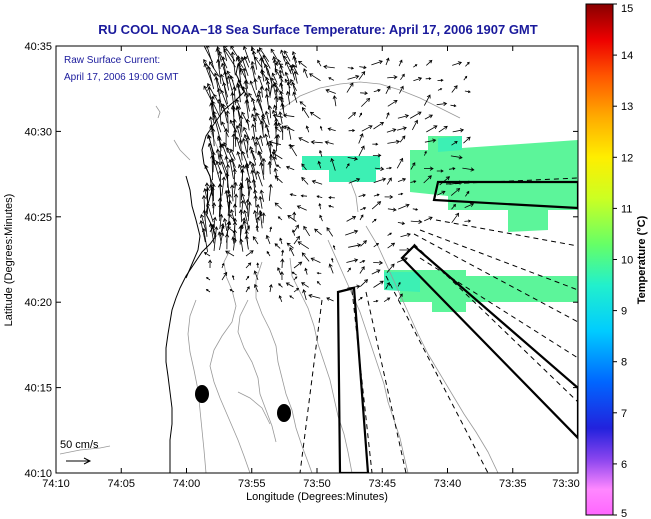  What do you see at coordinates (193, 227) in the screenshot?
I see `bay-shoreline` at bounding box center [193, 227].